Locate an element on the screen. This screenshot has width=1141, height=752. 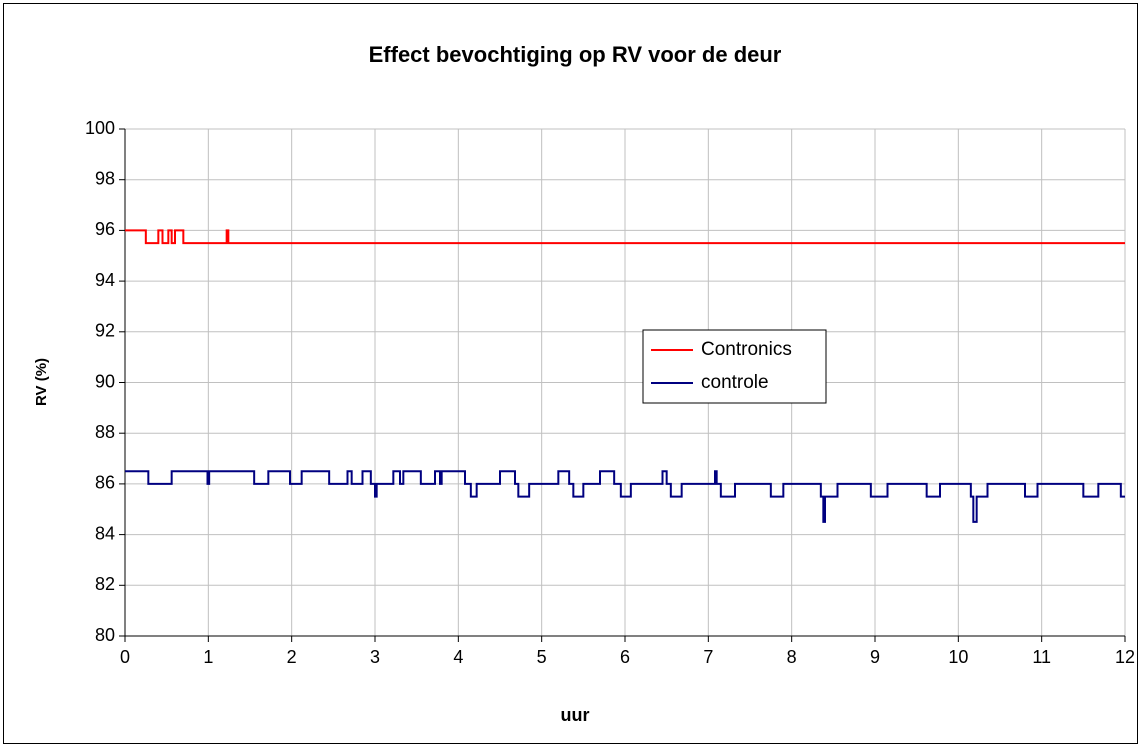
y-tick-label: 82 is located at coordinates (105, 584).